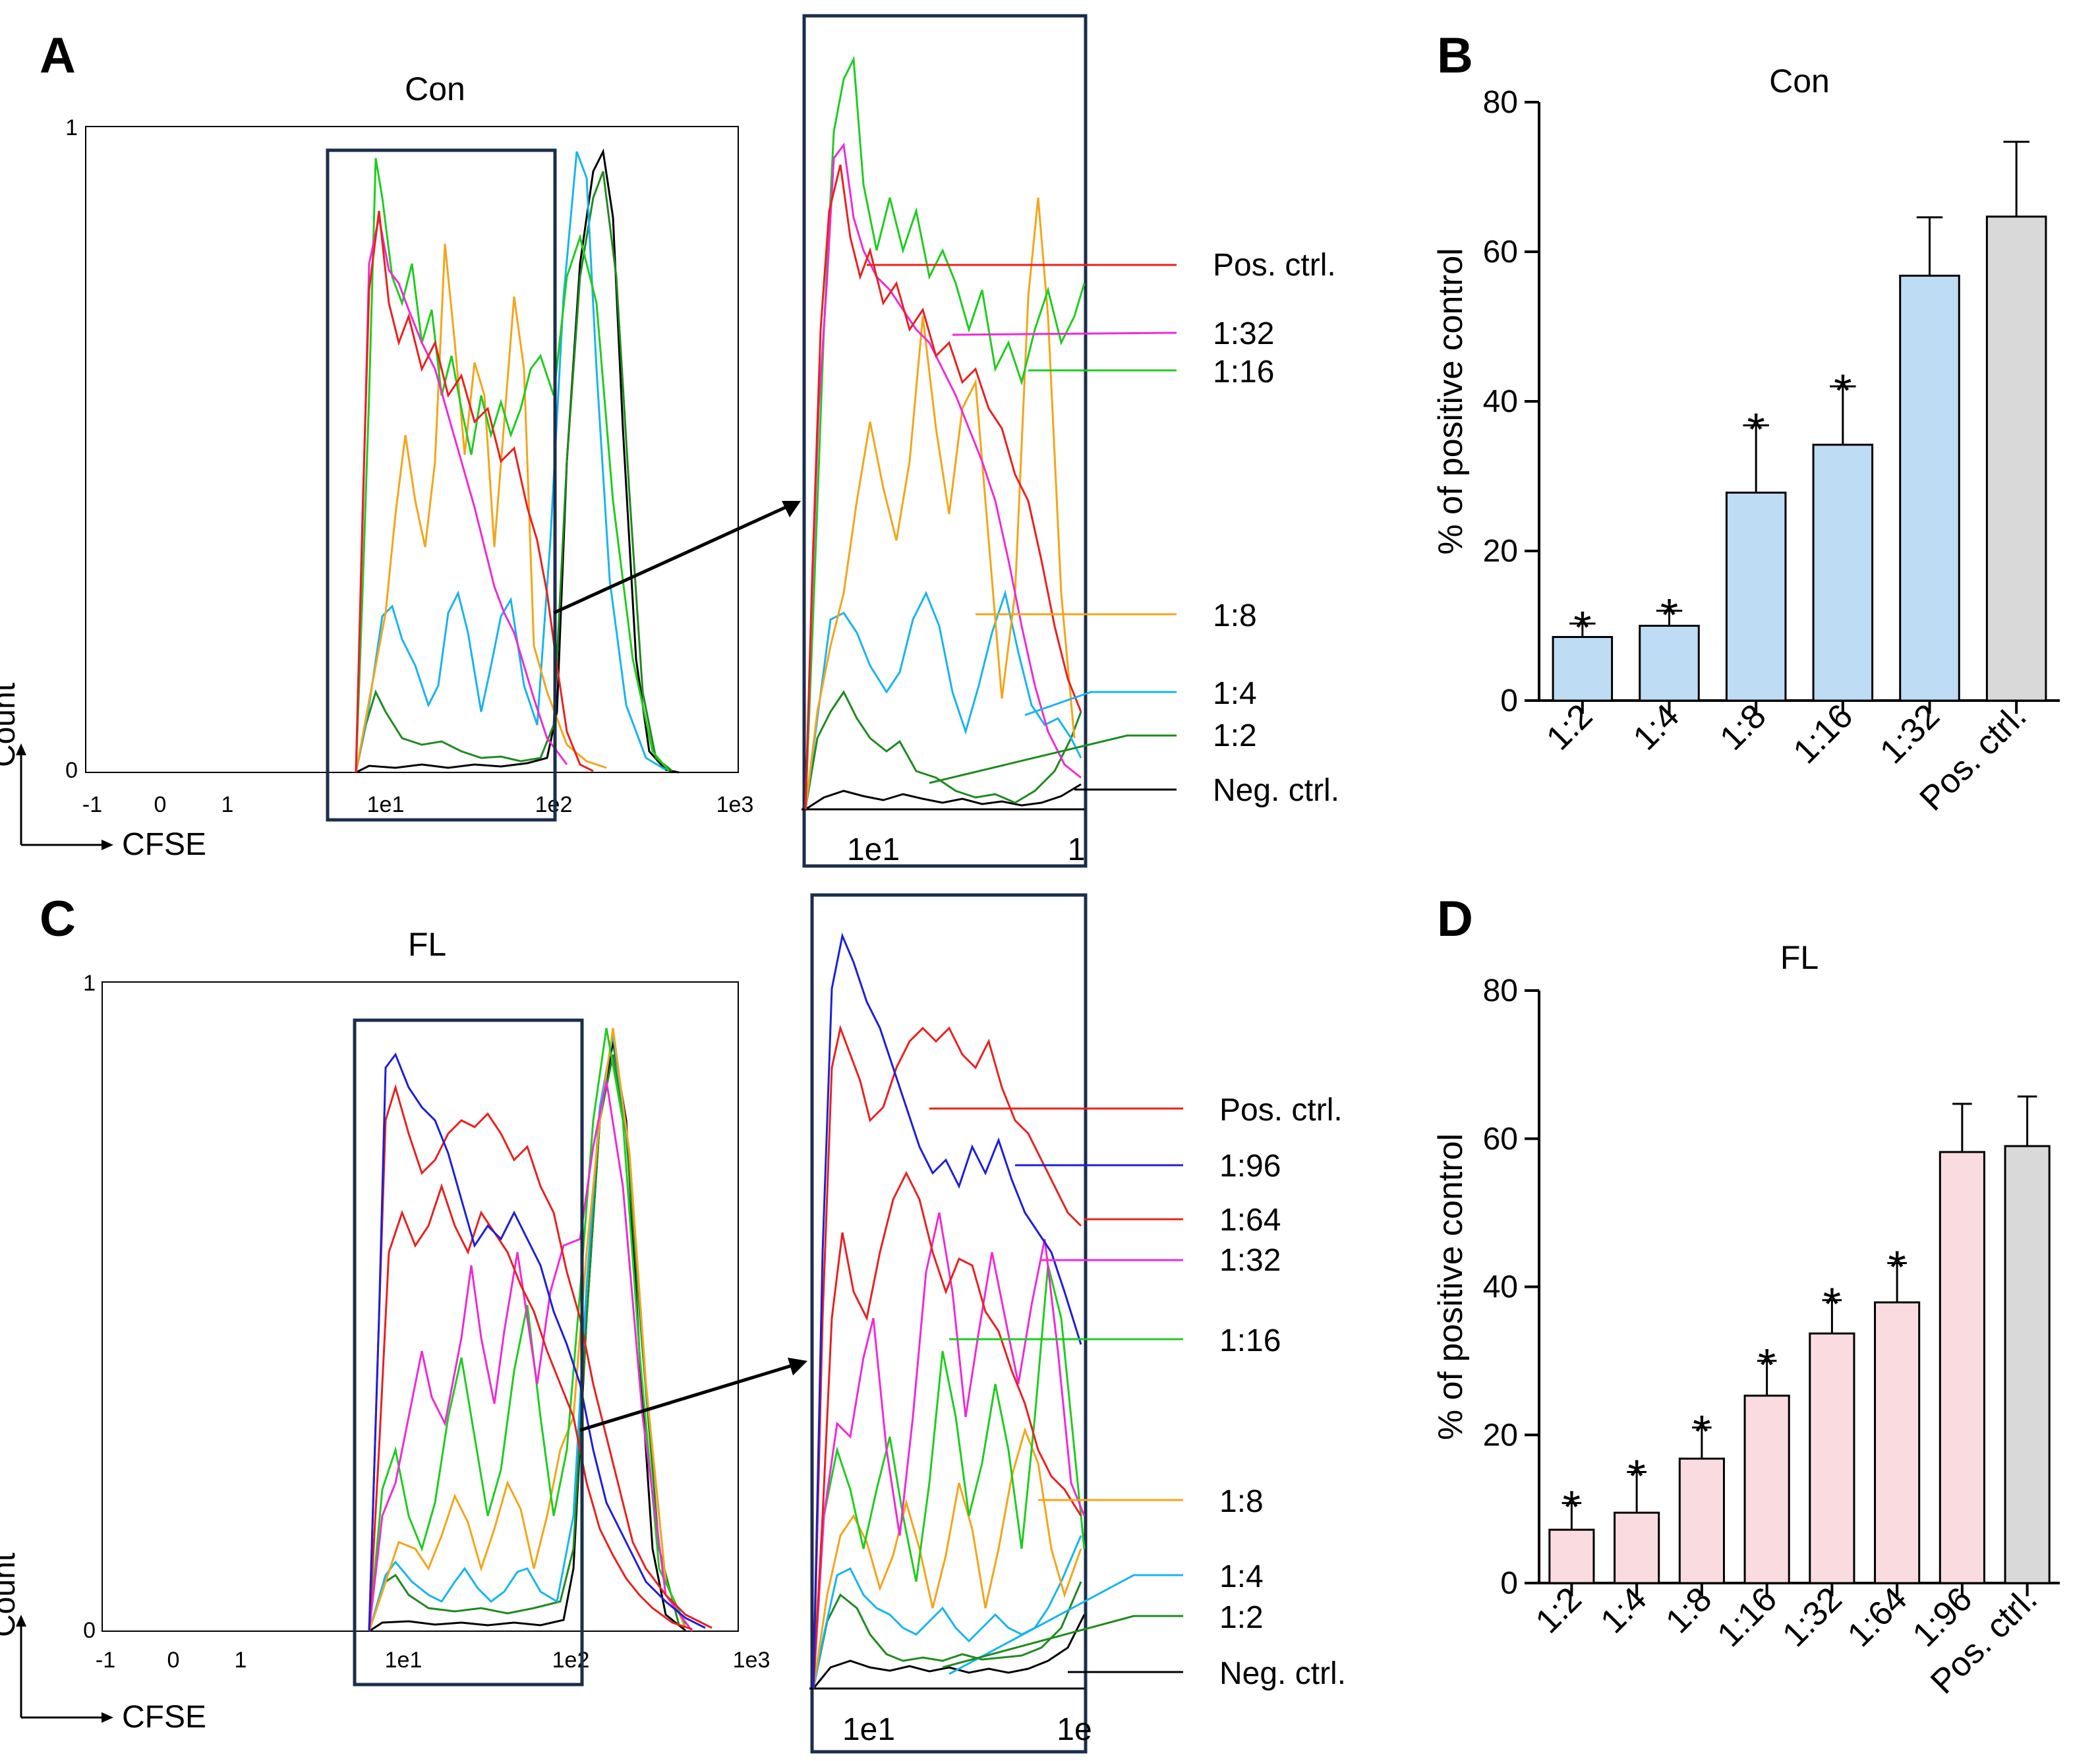 Image resolution: width=2100 pixels, height=1761 pixels. What do you see at coordinates (427, 944) in the screenshot?
I see `panel-c-title: FL` at bounding box center [427, 944].